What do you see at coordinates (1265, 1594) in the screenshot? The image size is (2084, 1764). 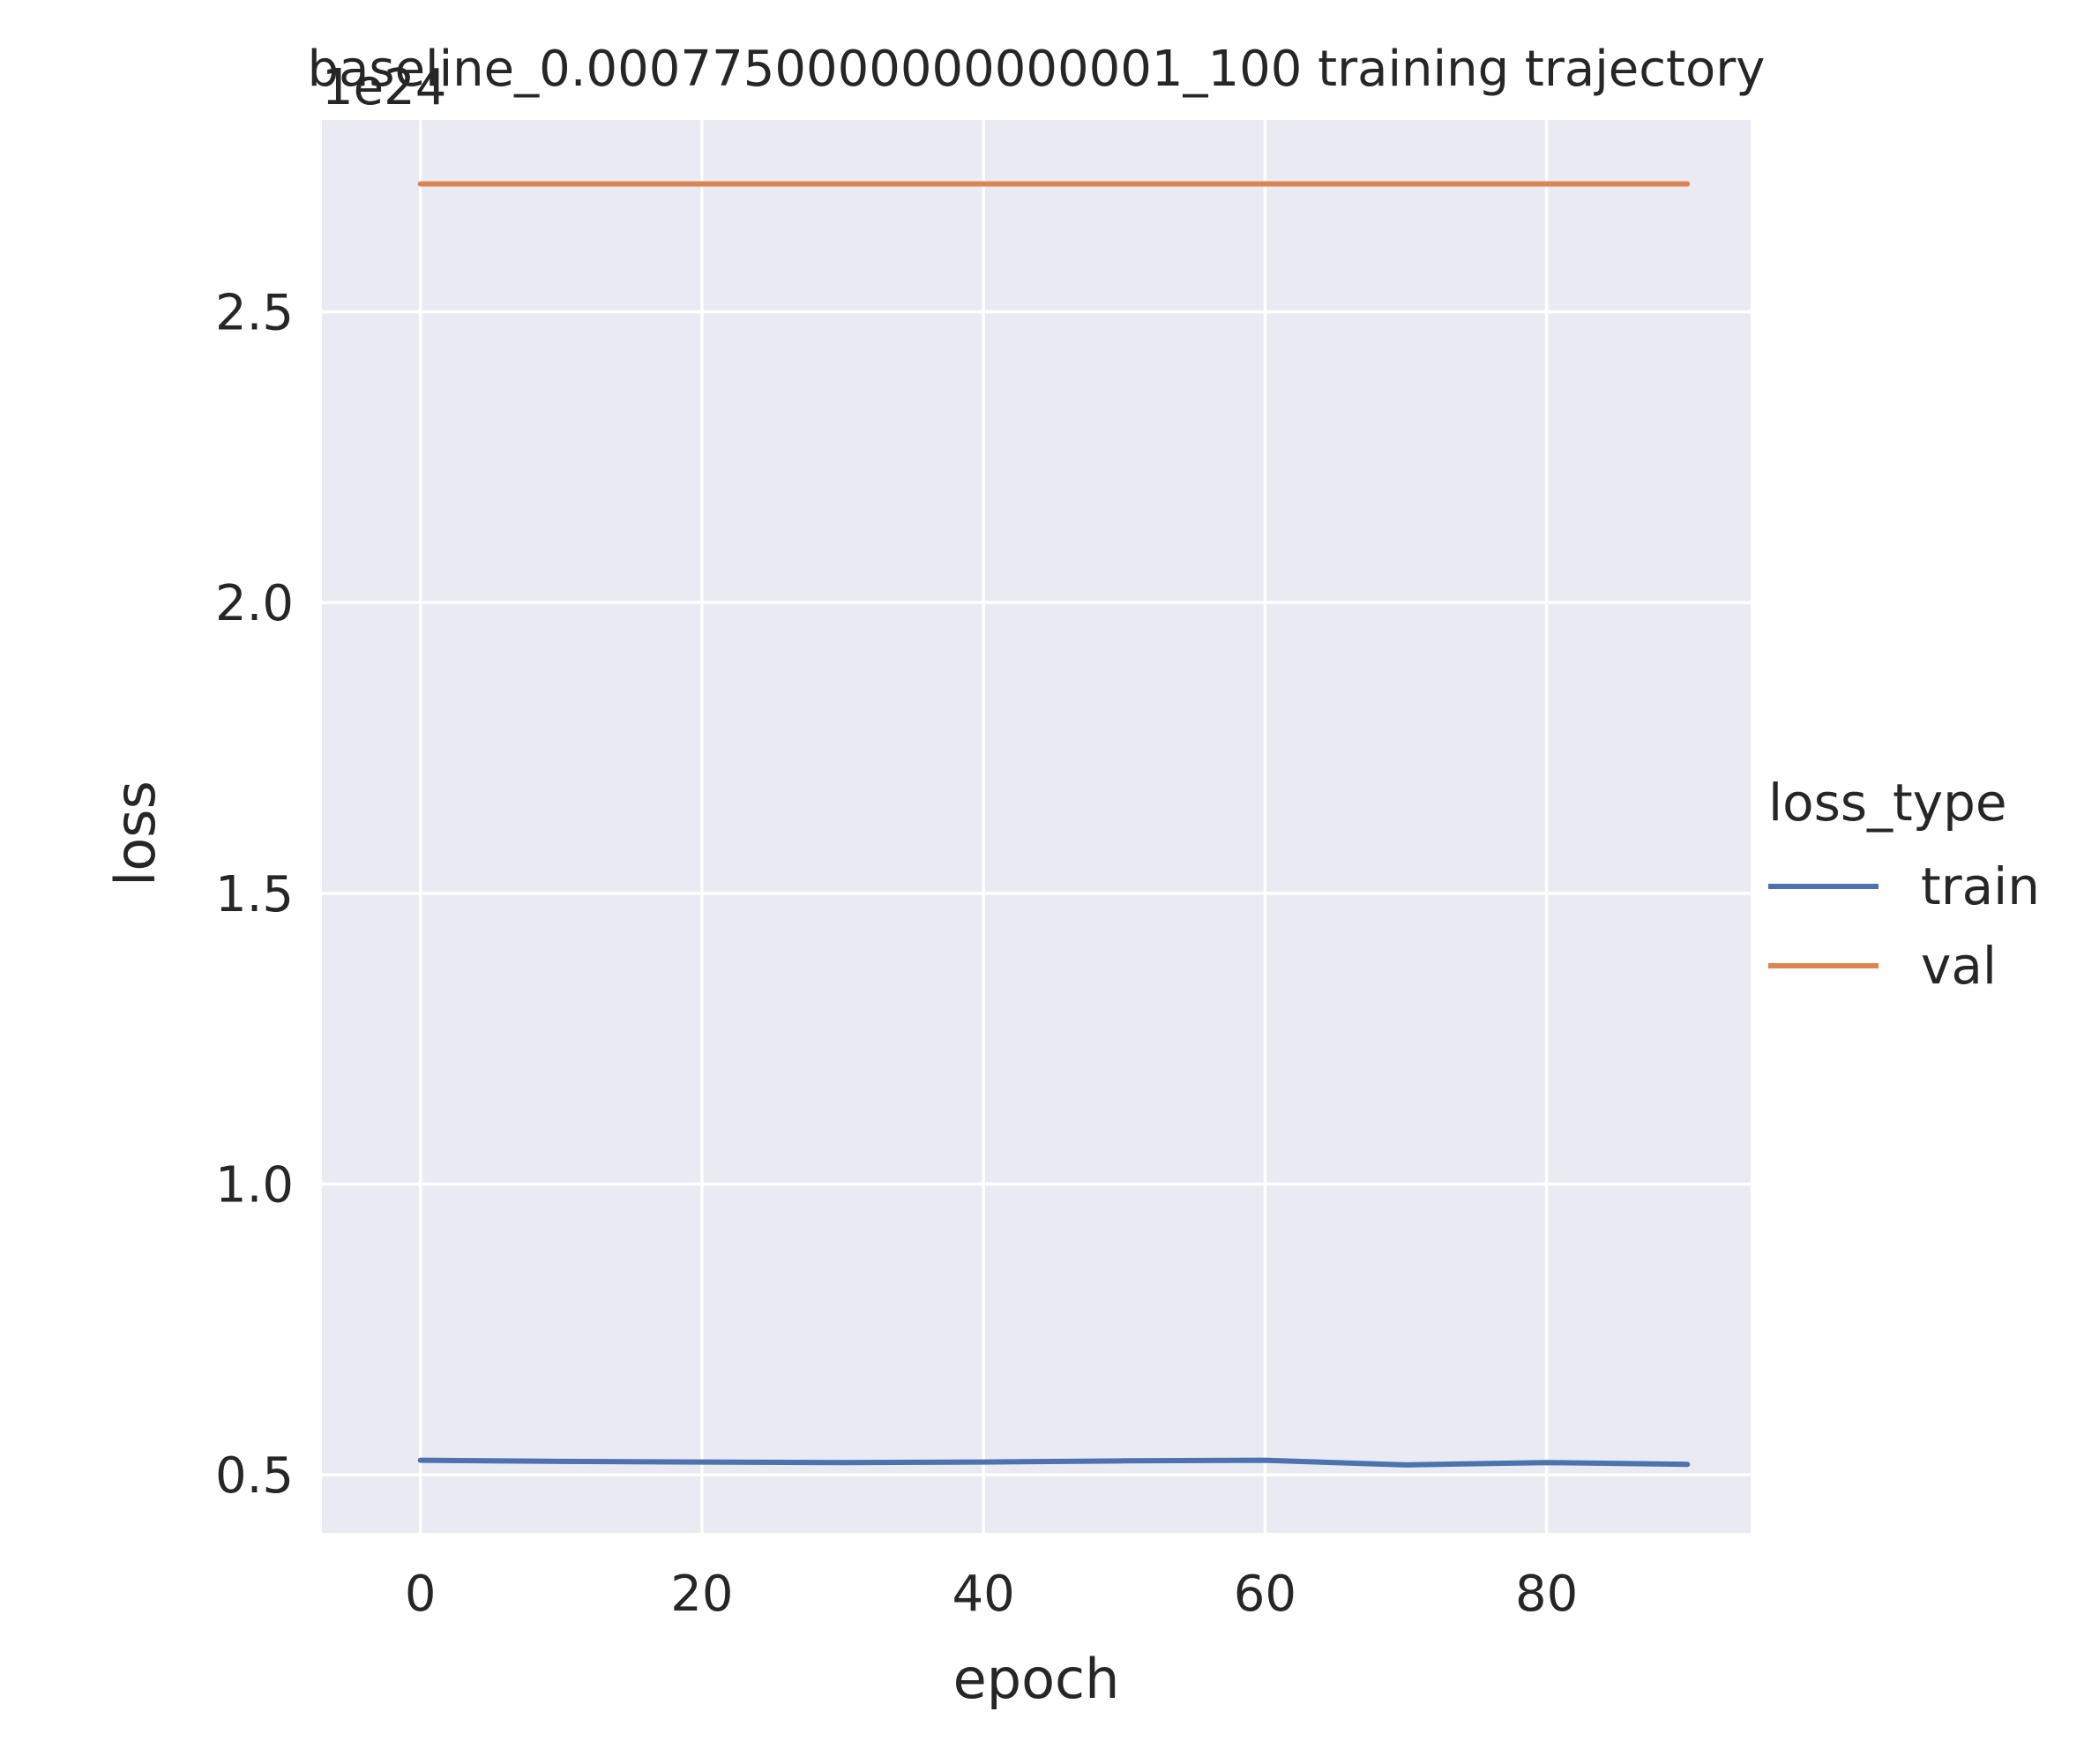 I see `x-tick-label: 60` at bounding box center [1265, 1594].